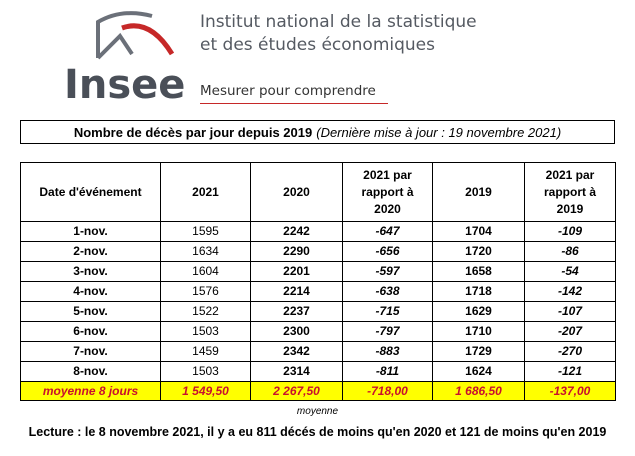 The width and height of the screenshot is (635, 456). What do you see at coordinates (288, 91) in the screenshot?
I see `tagline: Mesurer pour comprendre` at bounding box center [288, 91].